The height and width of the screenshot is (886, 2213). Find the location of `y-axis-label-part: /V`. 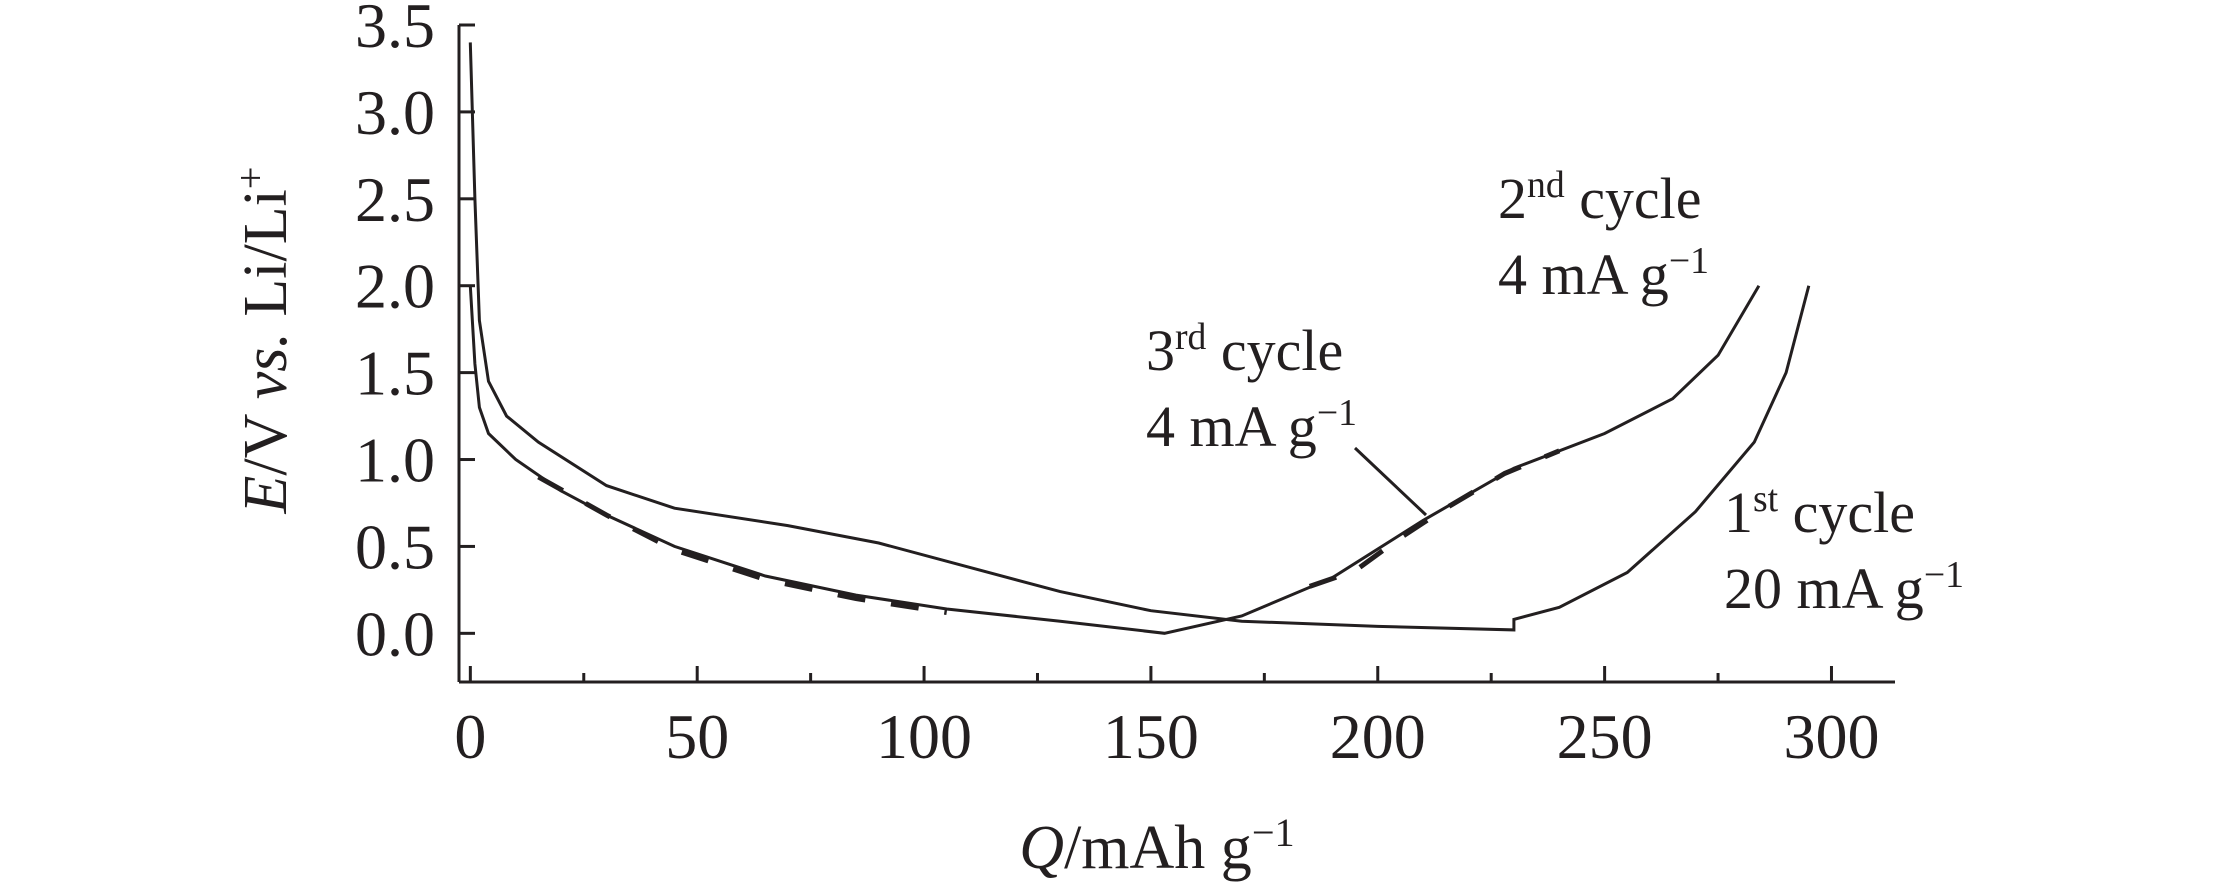

y-axis-label-part: /V is located at coordinates (266, 437).